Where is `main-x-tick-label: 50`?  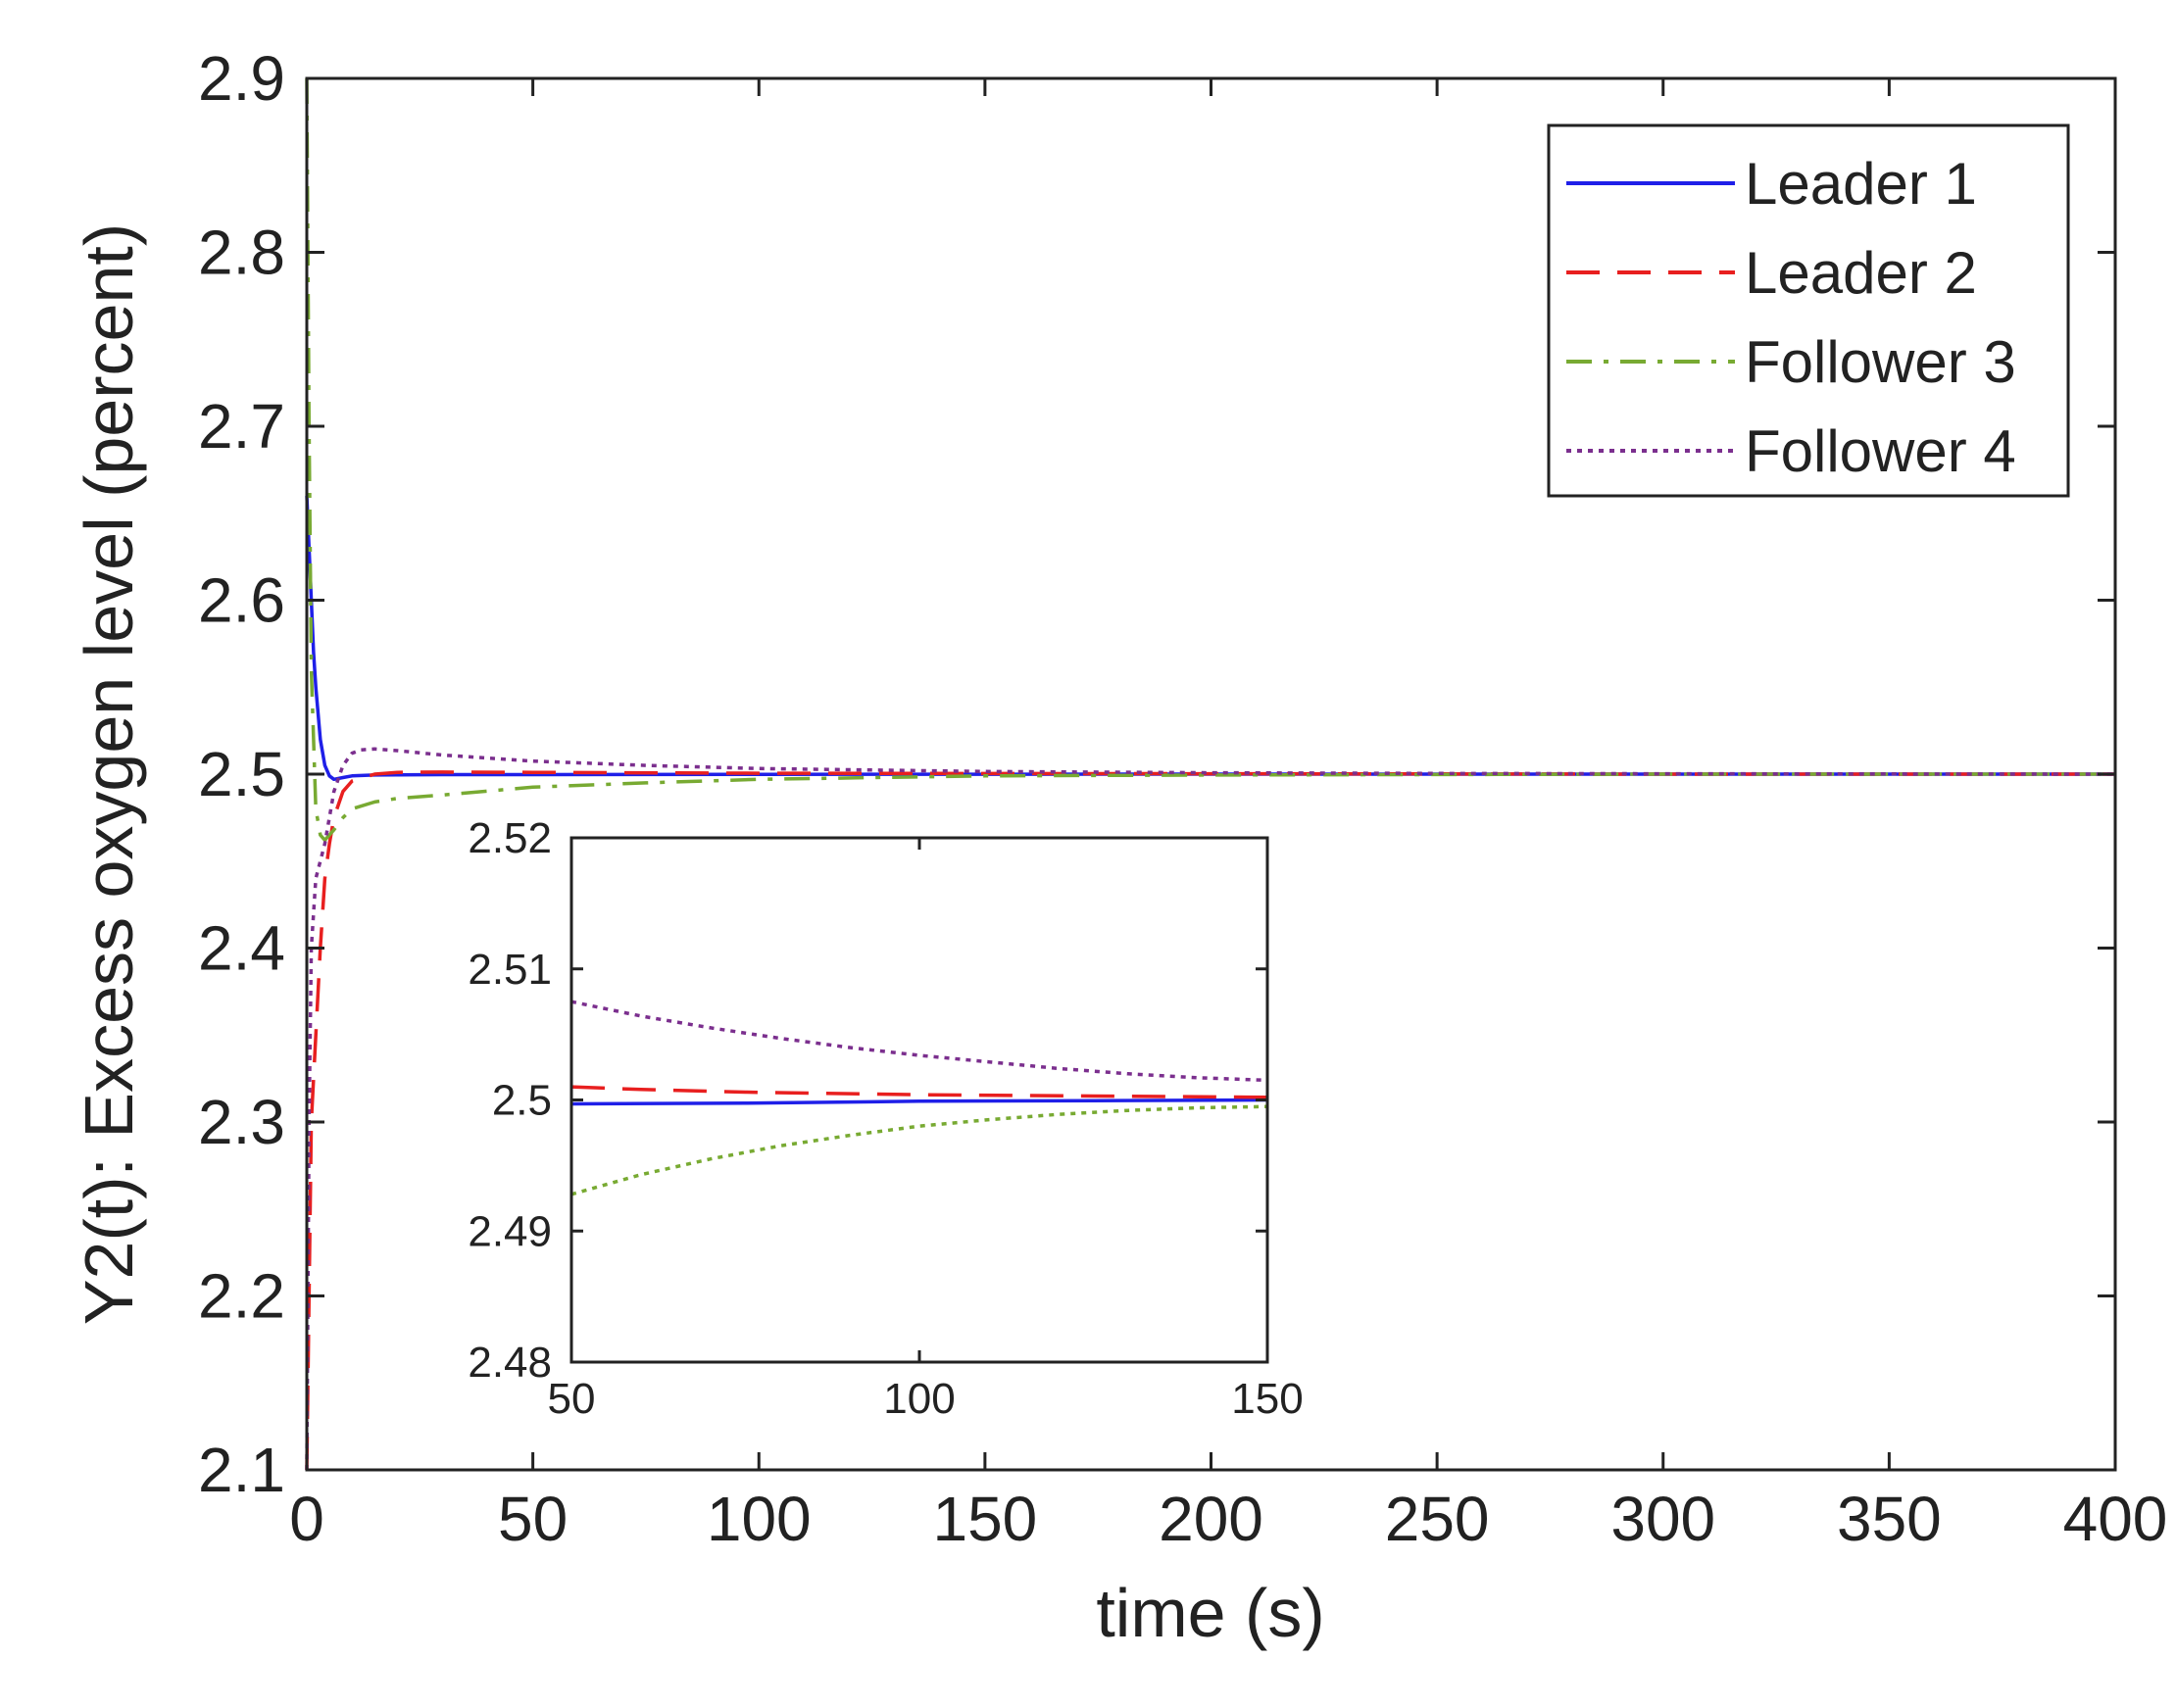 main-x-tick-label: 50 is located at coordinates (533, 1519).